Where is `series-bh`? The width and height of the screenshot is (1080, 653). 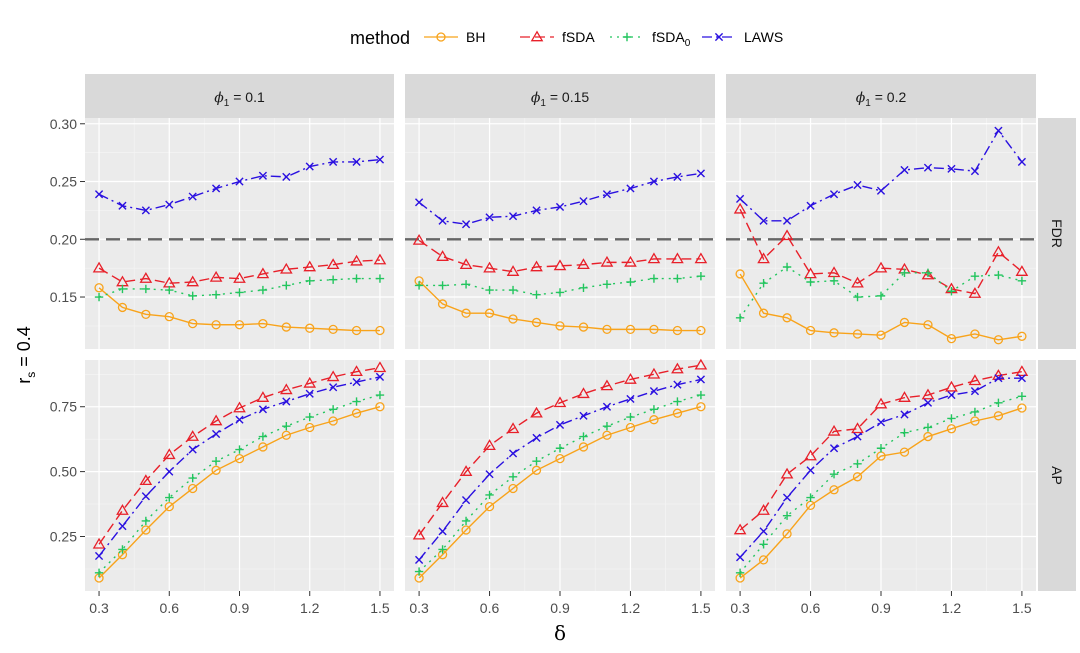 series-bh is located at coordinates (881, 307).